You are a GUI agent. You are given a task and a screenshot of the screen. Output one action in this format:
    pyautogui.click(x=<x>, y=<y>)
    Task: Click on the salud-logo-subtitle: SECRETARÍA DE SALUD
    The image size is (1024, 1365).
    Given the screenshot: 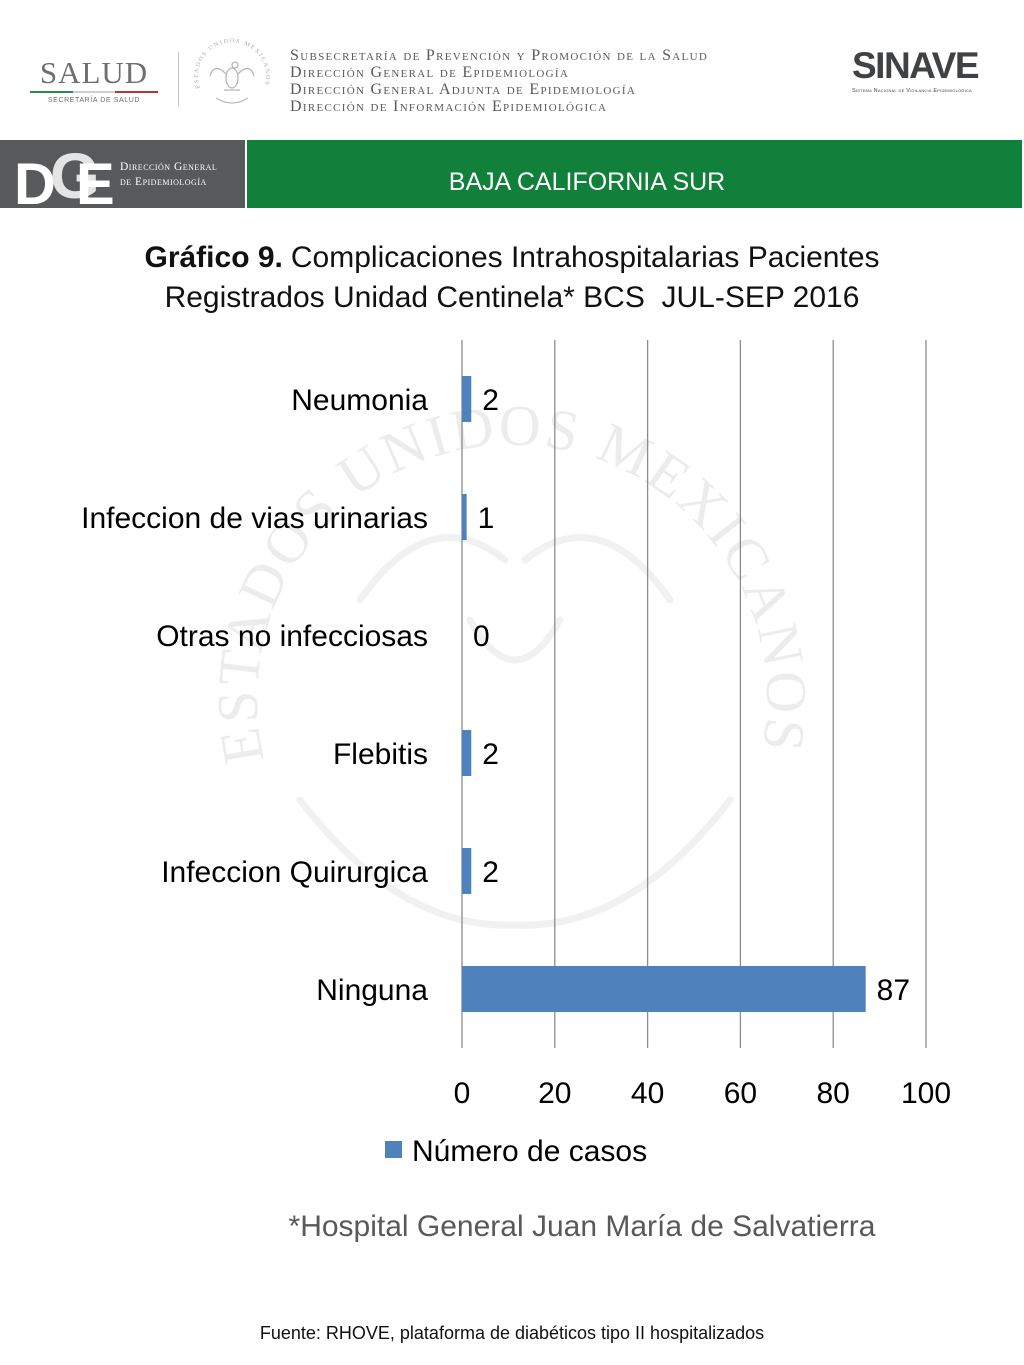 What is the action you would take?
    pyautogui.click(x=94, y=100)
    